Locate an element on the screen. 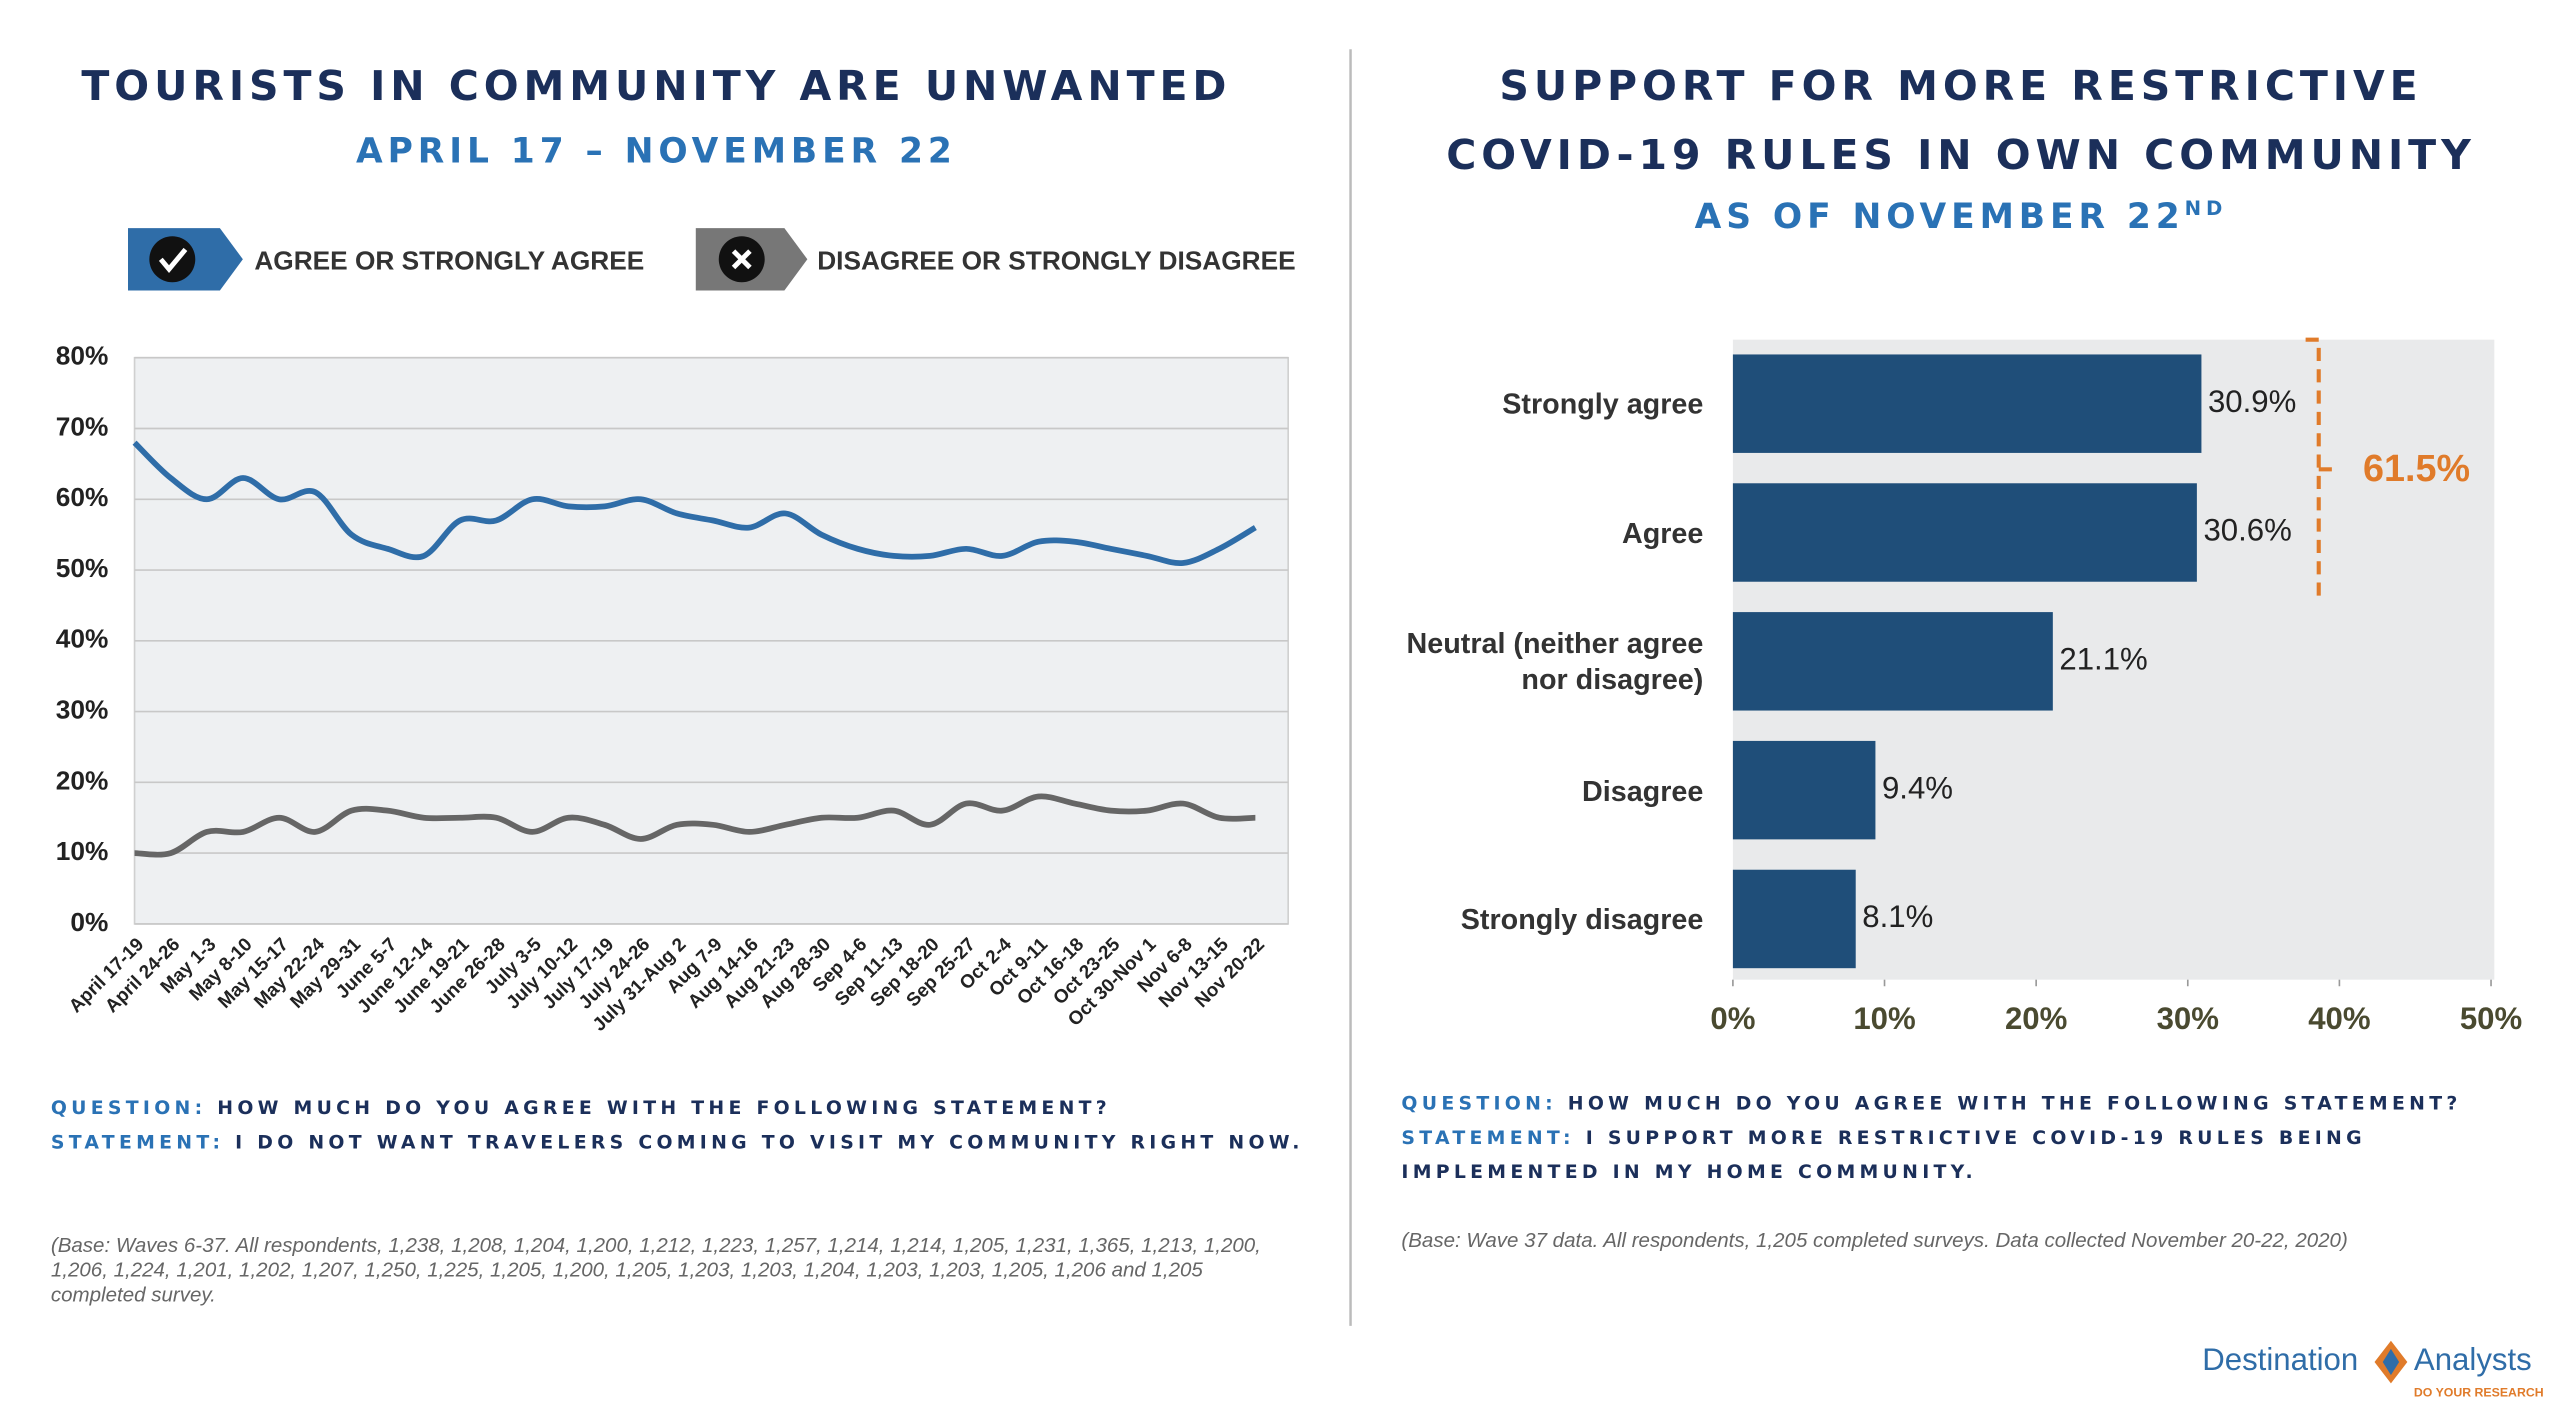 Image resolution: width=2560 pixels, height=1421 pixels. subtitle-text: AS OF NOVEMBER 22 is located at coordinates (1939, 216).